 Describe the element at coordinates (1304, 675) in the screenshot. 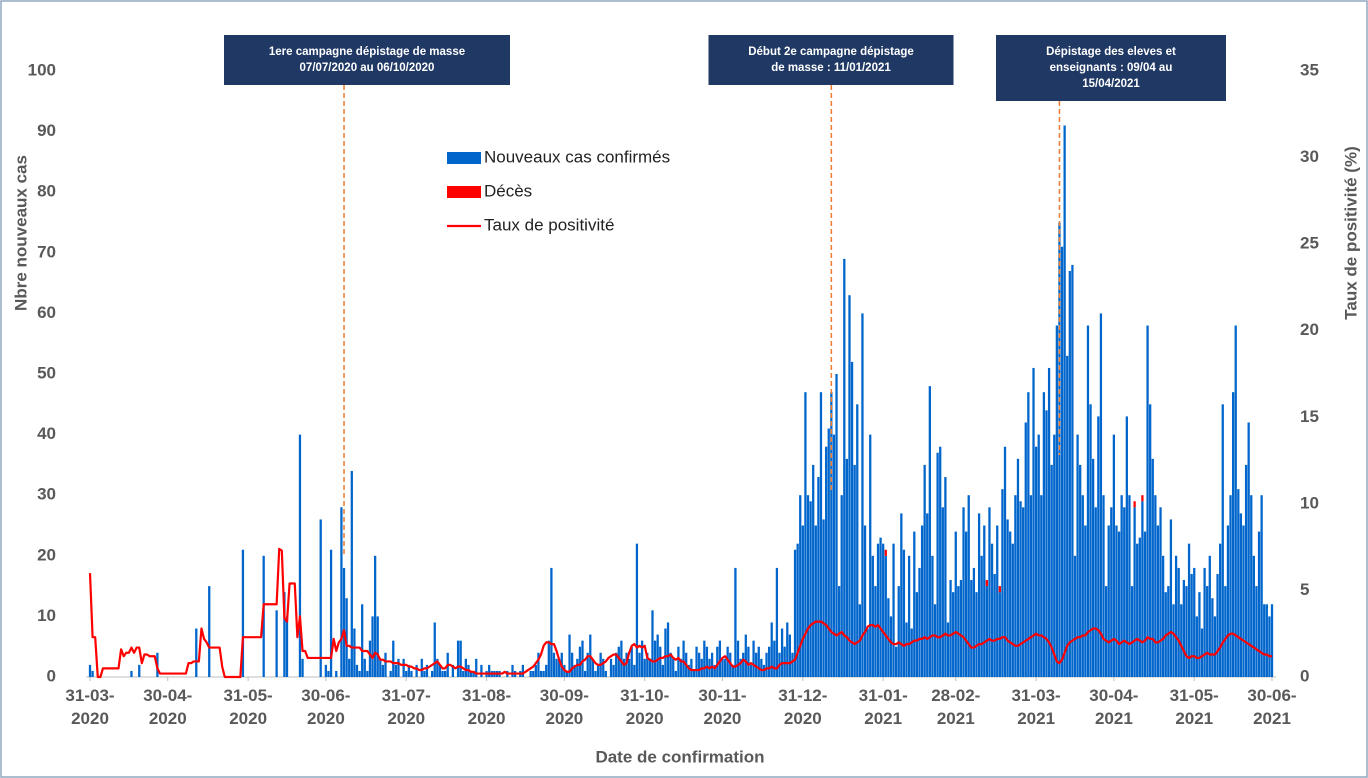

I see `y2-tick-label: 0` at that location.